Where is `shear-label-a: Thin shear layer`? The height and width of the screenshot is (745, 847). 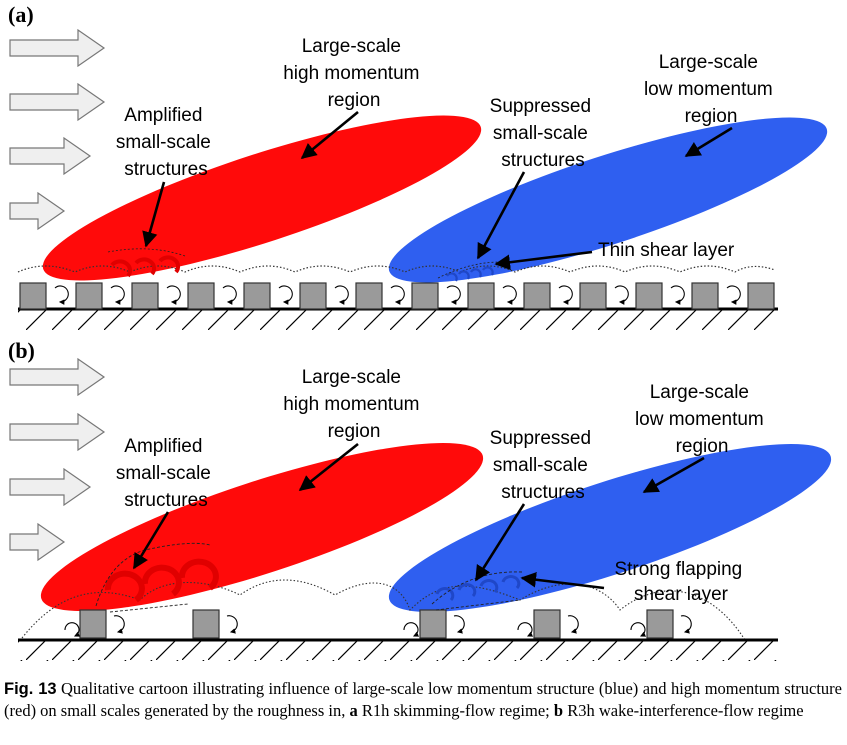
shear-label-a: Thin shear layer is located at coordinates (666, 250).